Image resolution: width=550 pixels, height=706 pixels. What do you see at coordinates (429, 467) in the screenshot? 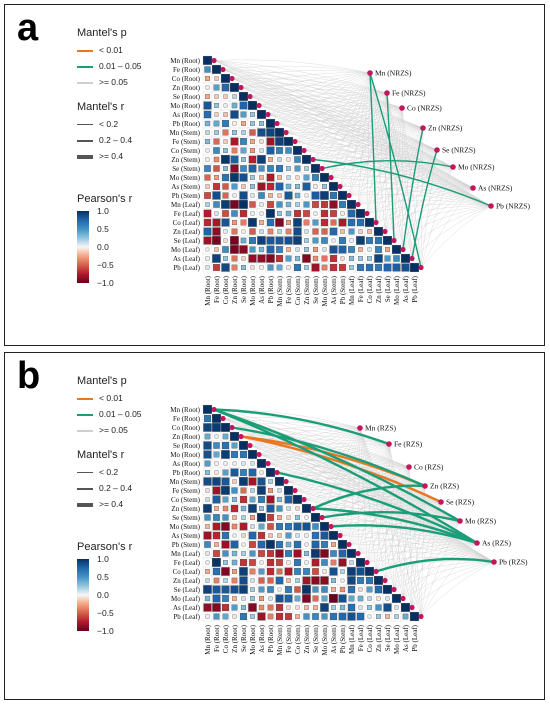
I see `env-label: Co (RZS)` at bounding box center [429, 467].